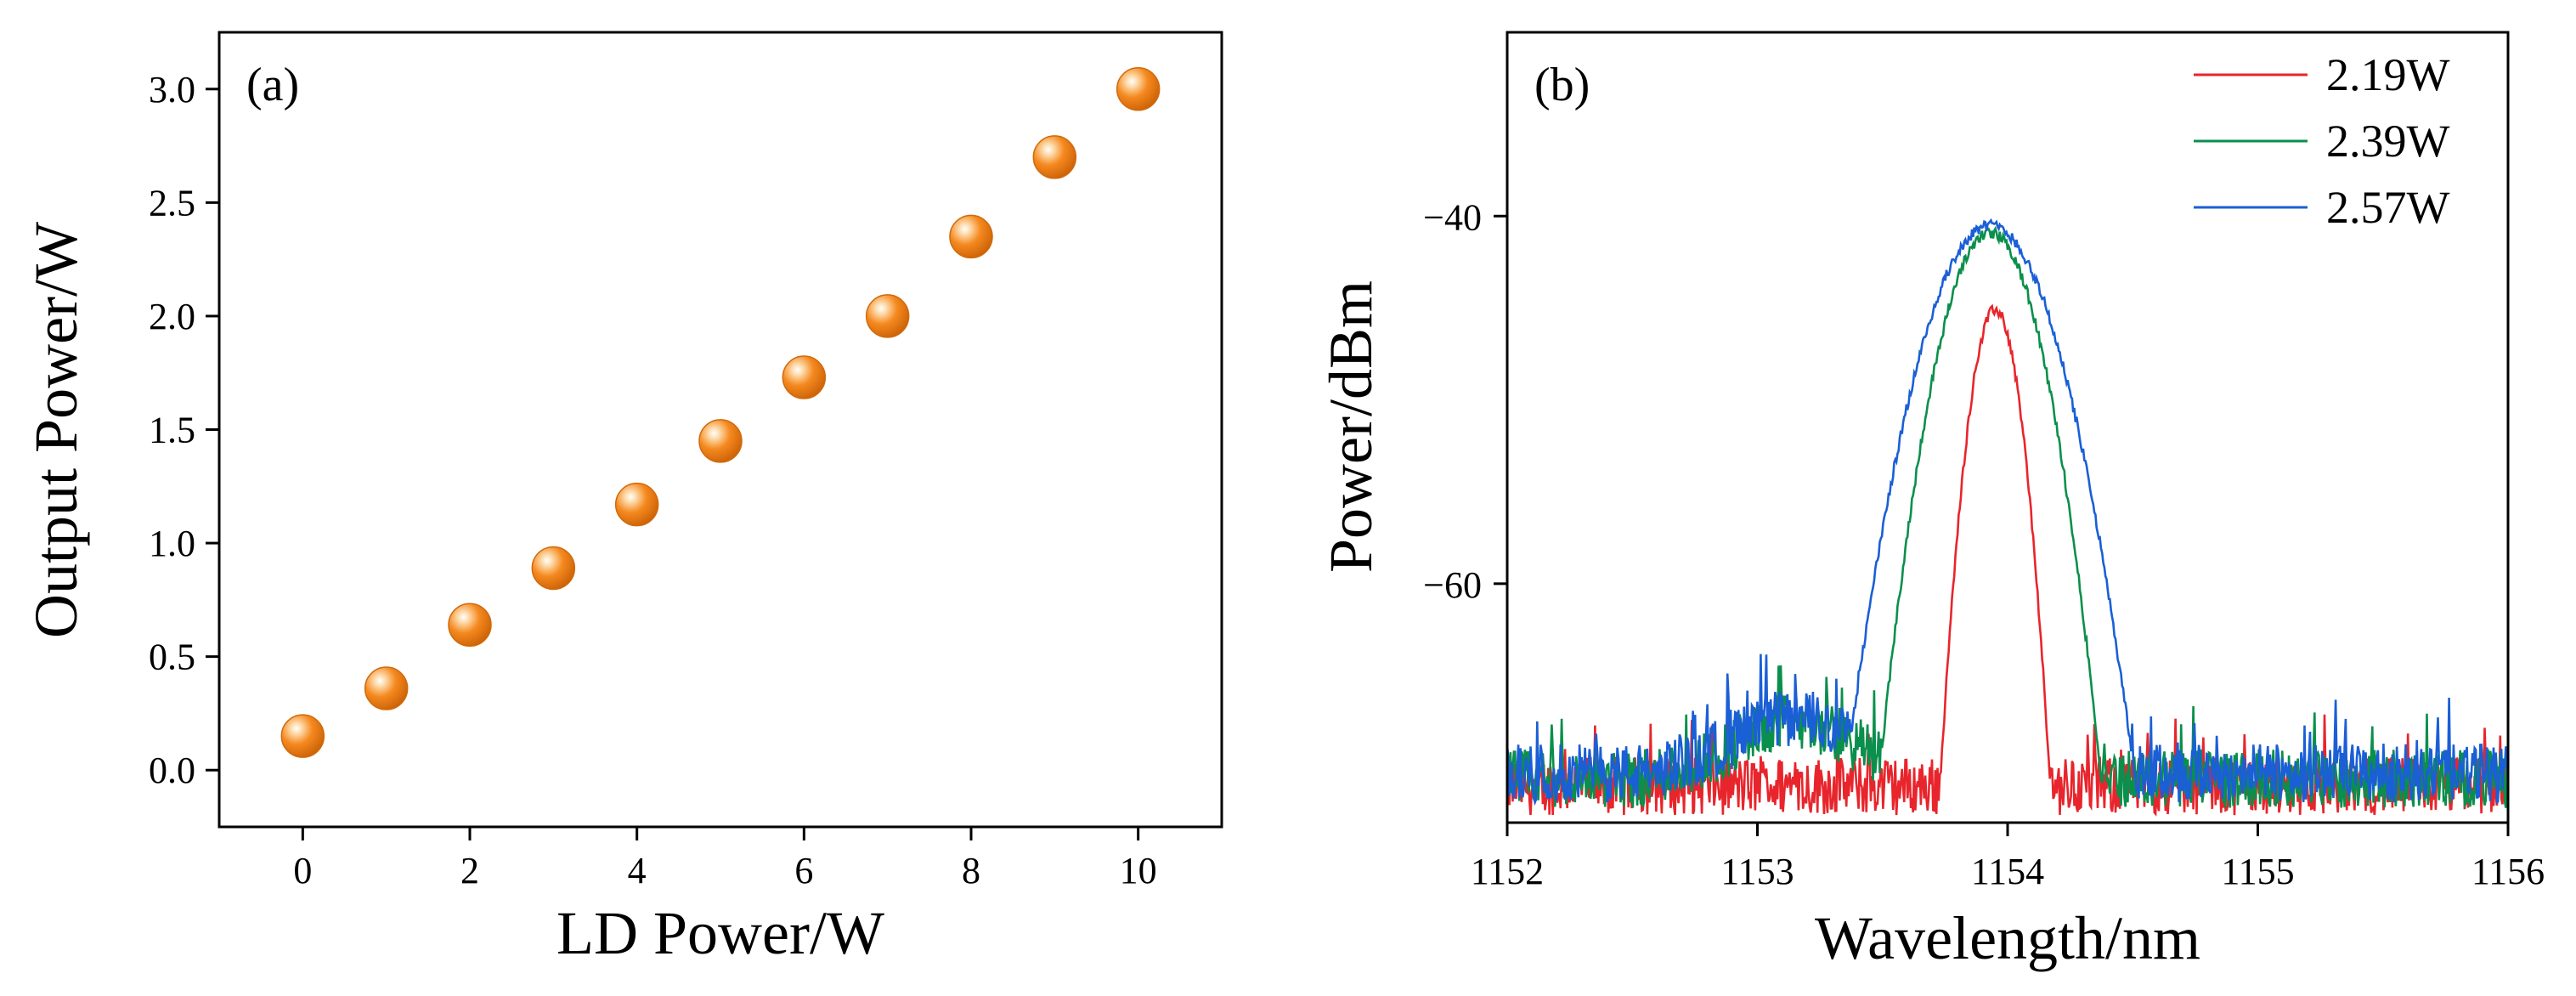 This screenshot has height=996, width=2576. I want to click on panel-b-x-ticks: 1152 1153 1154 1155 1156, so click(2008, 857).